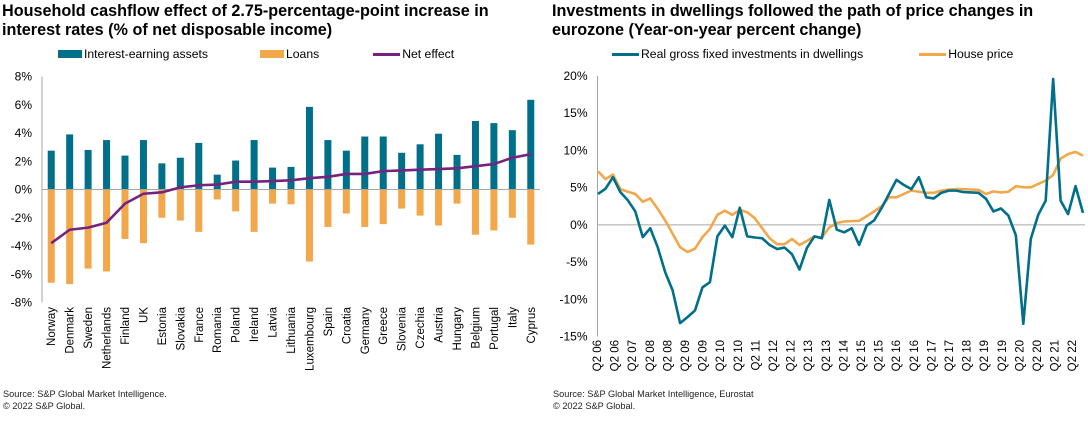  Describe the element at coordinates (181, 328) in the screenshot. I see `x-tick-label: Slovakia` at that location.